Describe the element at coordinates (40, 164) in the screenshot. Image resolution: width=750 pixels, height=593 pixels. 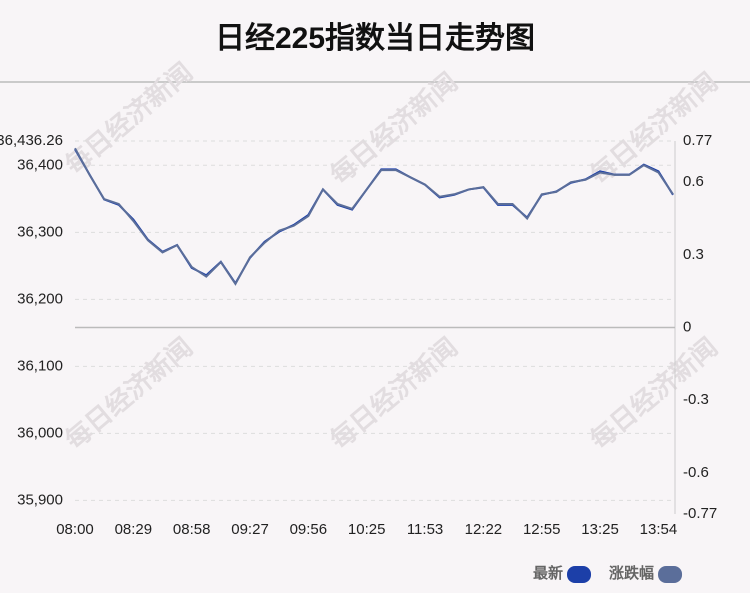
I see `y-tick-label: 36,400` at that location.